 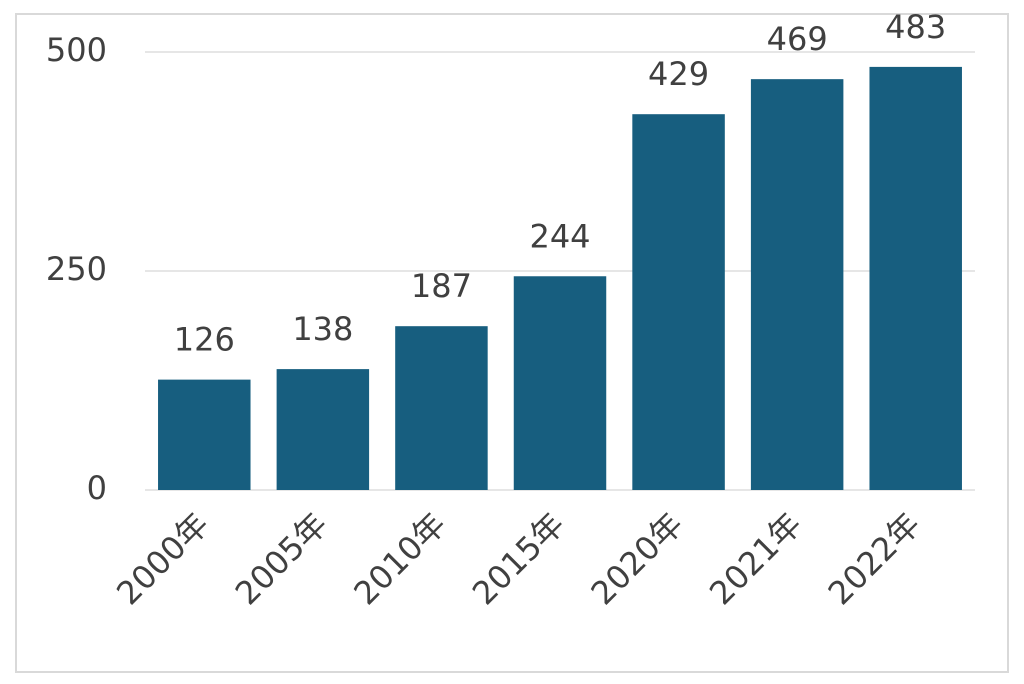 What do you see at coordinates (76, 269) in the screenshot?
I see `y-tick-label: 250` at bounding box center [76, 269].